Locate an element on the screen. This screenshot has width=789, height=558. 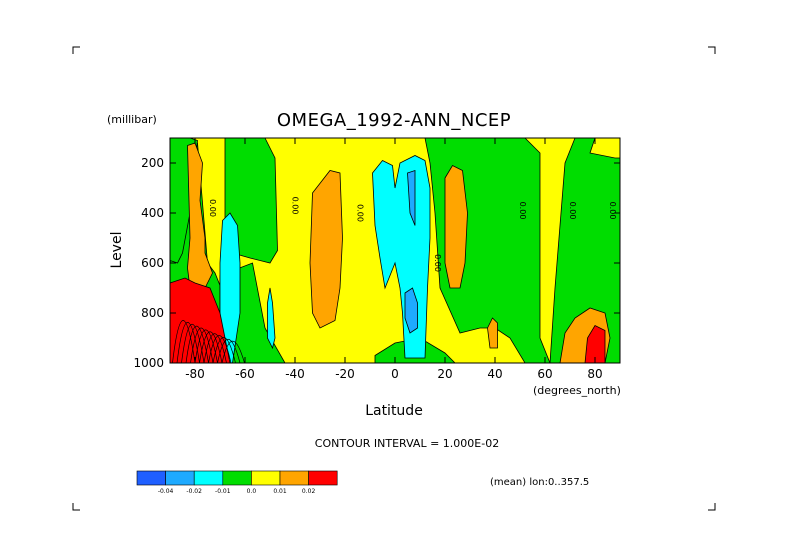
x-axis-label: Latitude is located at coordinates (394, 411).